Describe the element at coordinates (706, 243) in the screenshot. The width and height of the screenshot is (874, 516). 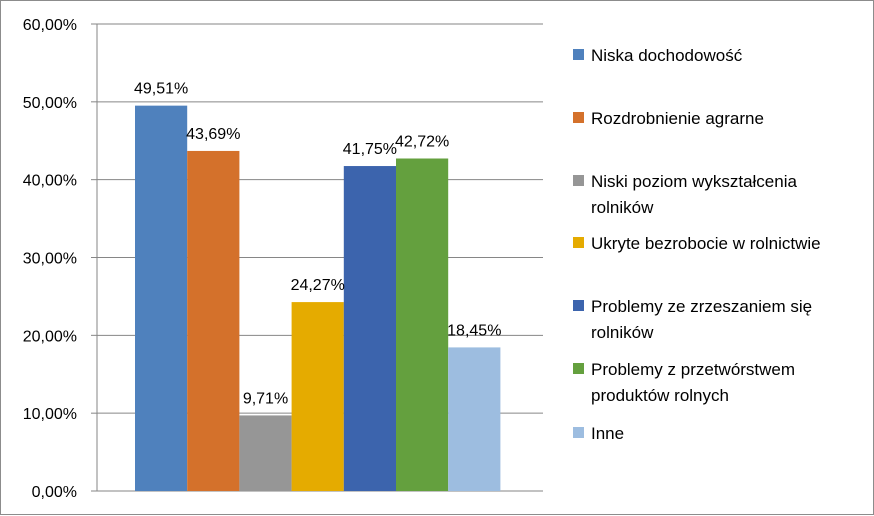
I see `legend-label-4: Ukryte bezrobocie w rolnictwie` at that location.